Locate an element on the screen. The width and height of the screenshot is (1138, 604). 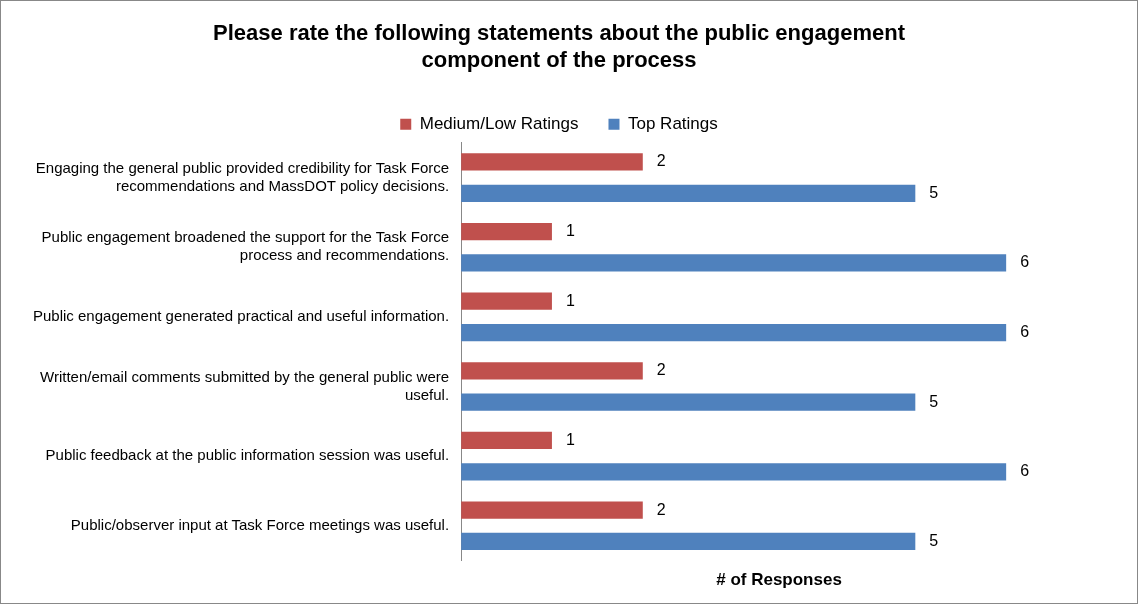
y-tick-label: Written/email comments submitted by the general public were useful. is located at coordinates (245, 385).